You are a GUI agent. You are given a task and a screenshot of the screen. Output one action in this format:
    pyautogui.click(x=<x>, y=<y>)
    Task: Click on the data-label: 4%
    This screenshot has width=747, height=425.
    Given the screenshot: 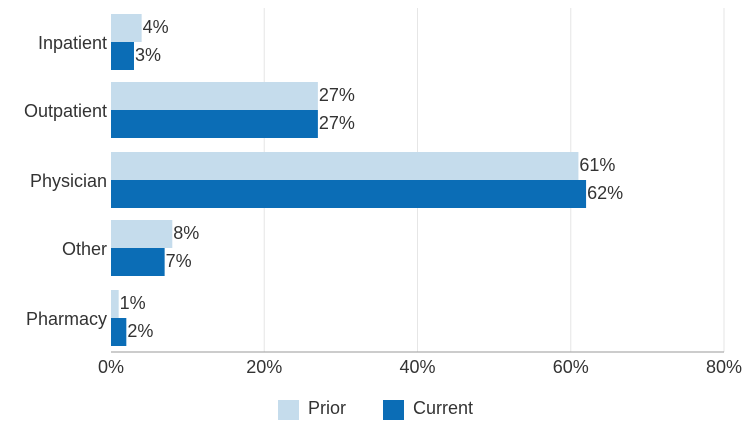 What is the action you would take?
    pyautogui.click(x=156, y=27)
    